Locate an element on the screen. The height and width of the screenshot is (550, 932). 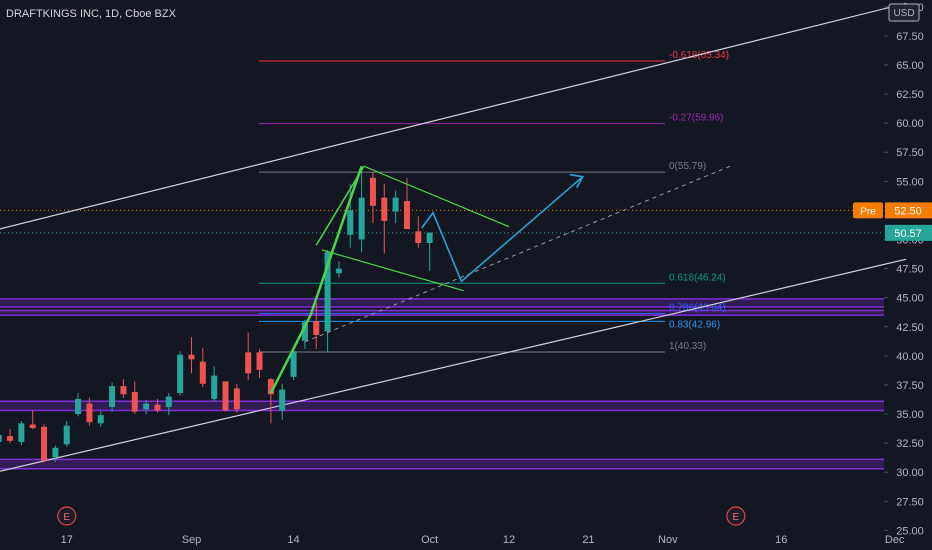
time-axis: 17 Sep 14 Oct 12 21 Nov 16 Dec is located at coordinates (483, 540).